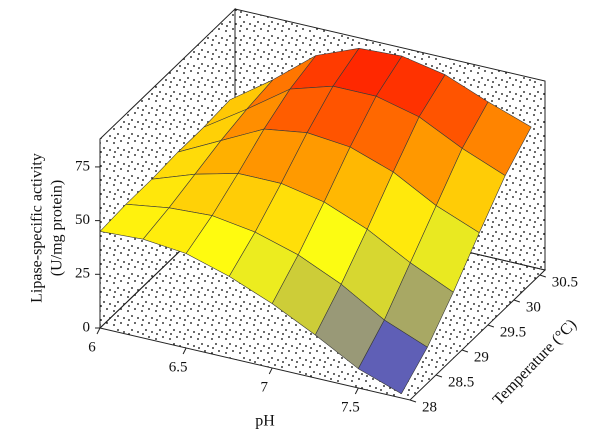 The height and width of the screenshot is (443, 600). I want to click on x-tick-label: 7, so click(264, 387).